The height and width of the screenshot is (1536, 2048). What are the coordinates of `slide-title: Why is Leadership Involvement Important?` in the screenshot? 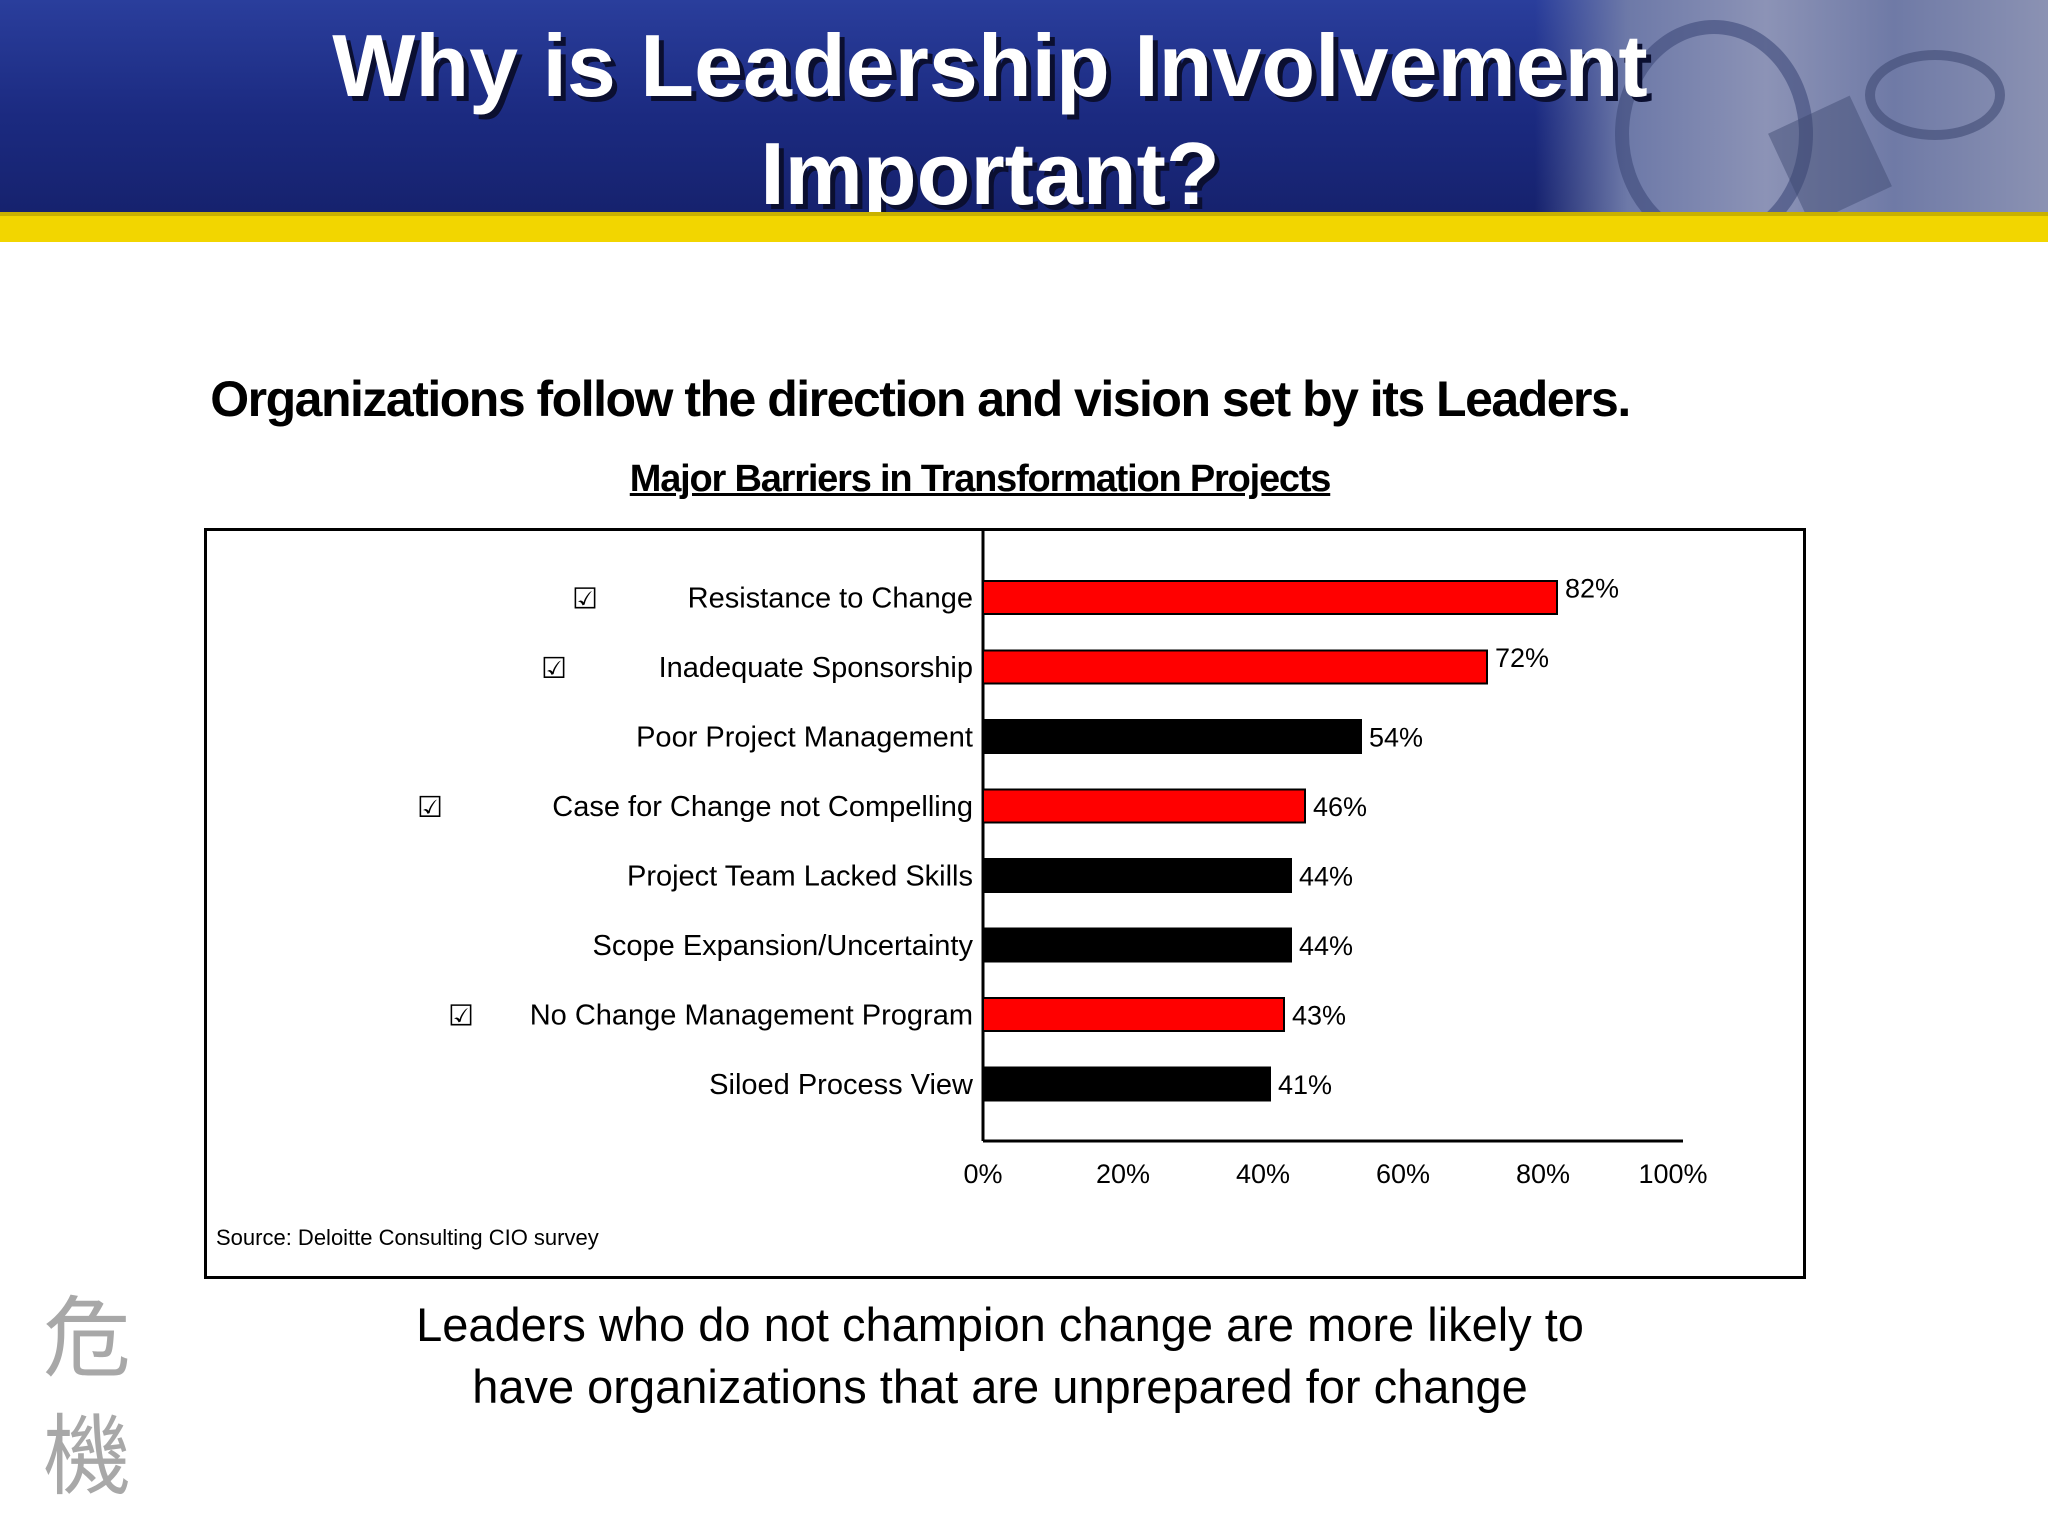 It's located at (990, 119).